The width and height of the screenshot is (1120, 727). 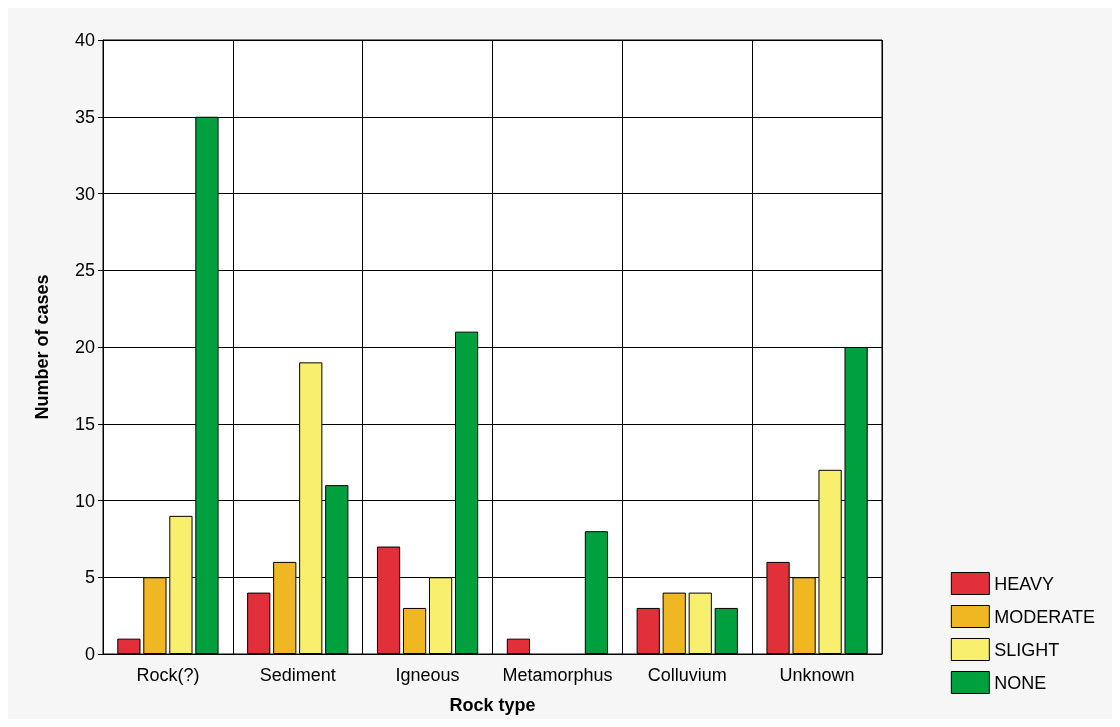 I want to click on y-tick-label: 5, so click(x=89, y=577).